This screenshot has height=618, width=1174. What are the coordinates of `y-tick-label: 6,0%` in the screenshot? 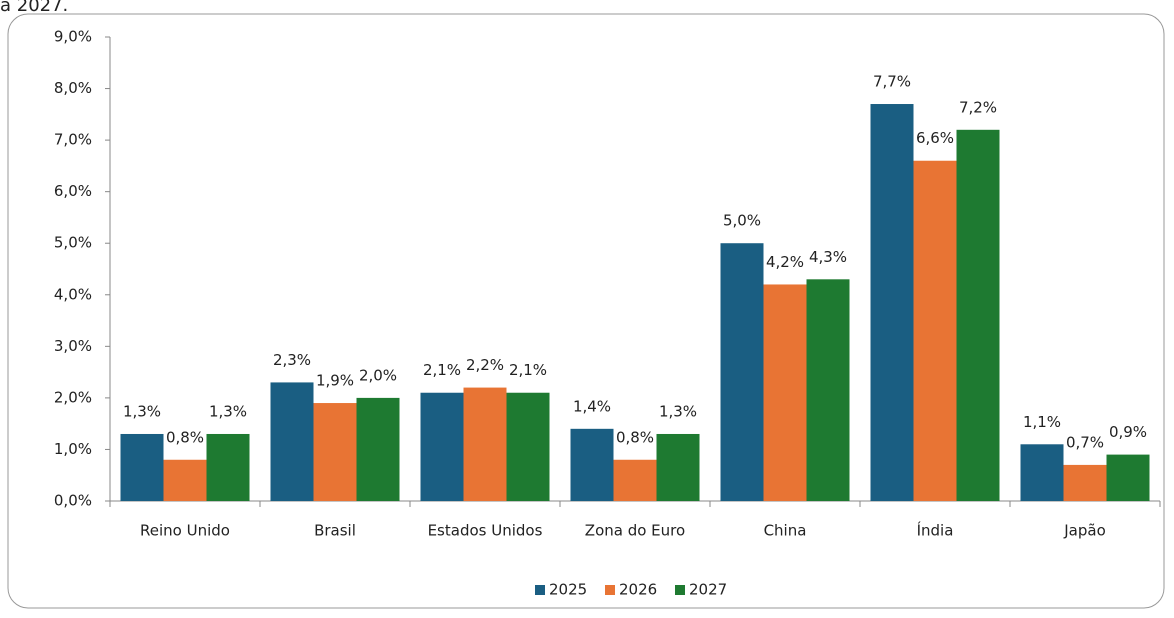 It's located at (73, 191).